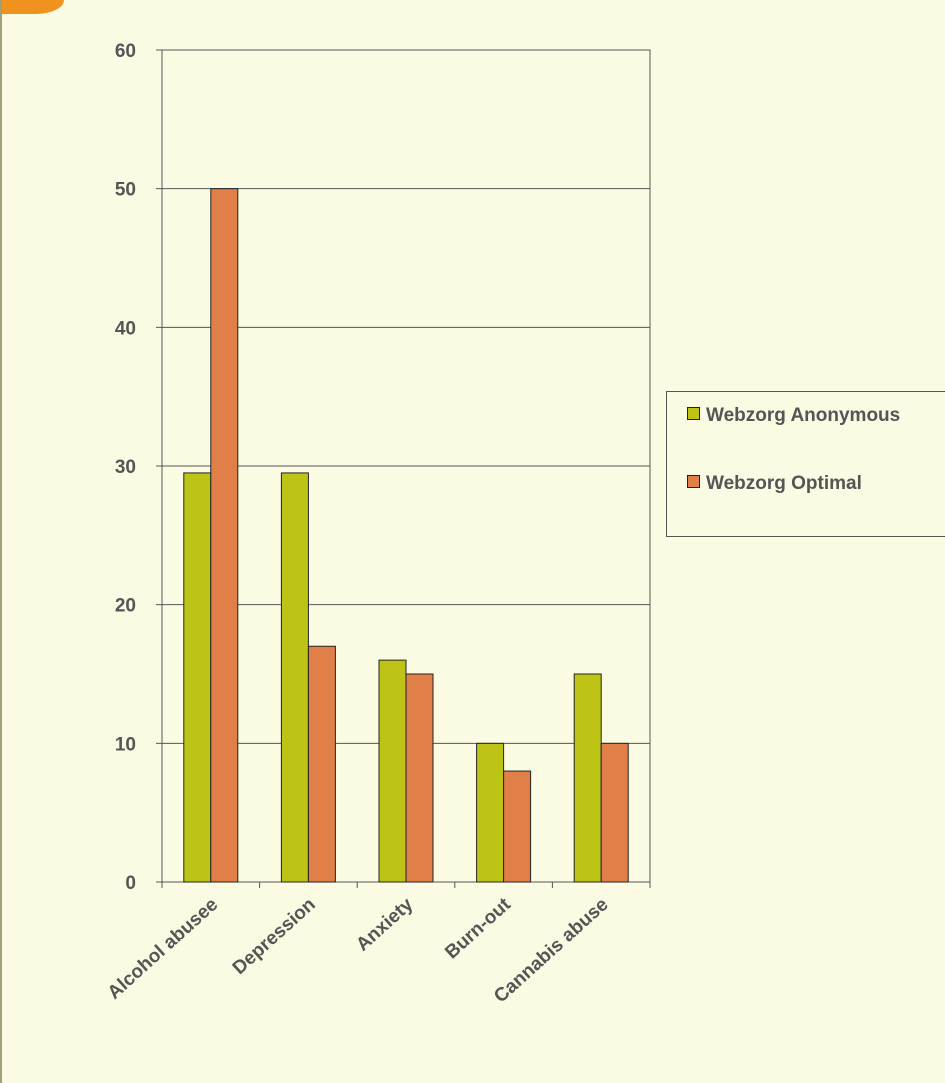 The height and width of the screenshot is (1083, 945). What do you see at coordinates (274, 936) in the screenshot?
I see `x-category-label: Depression` at bounding box center [274, 936].